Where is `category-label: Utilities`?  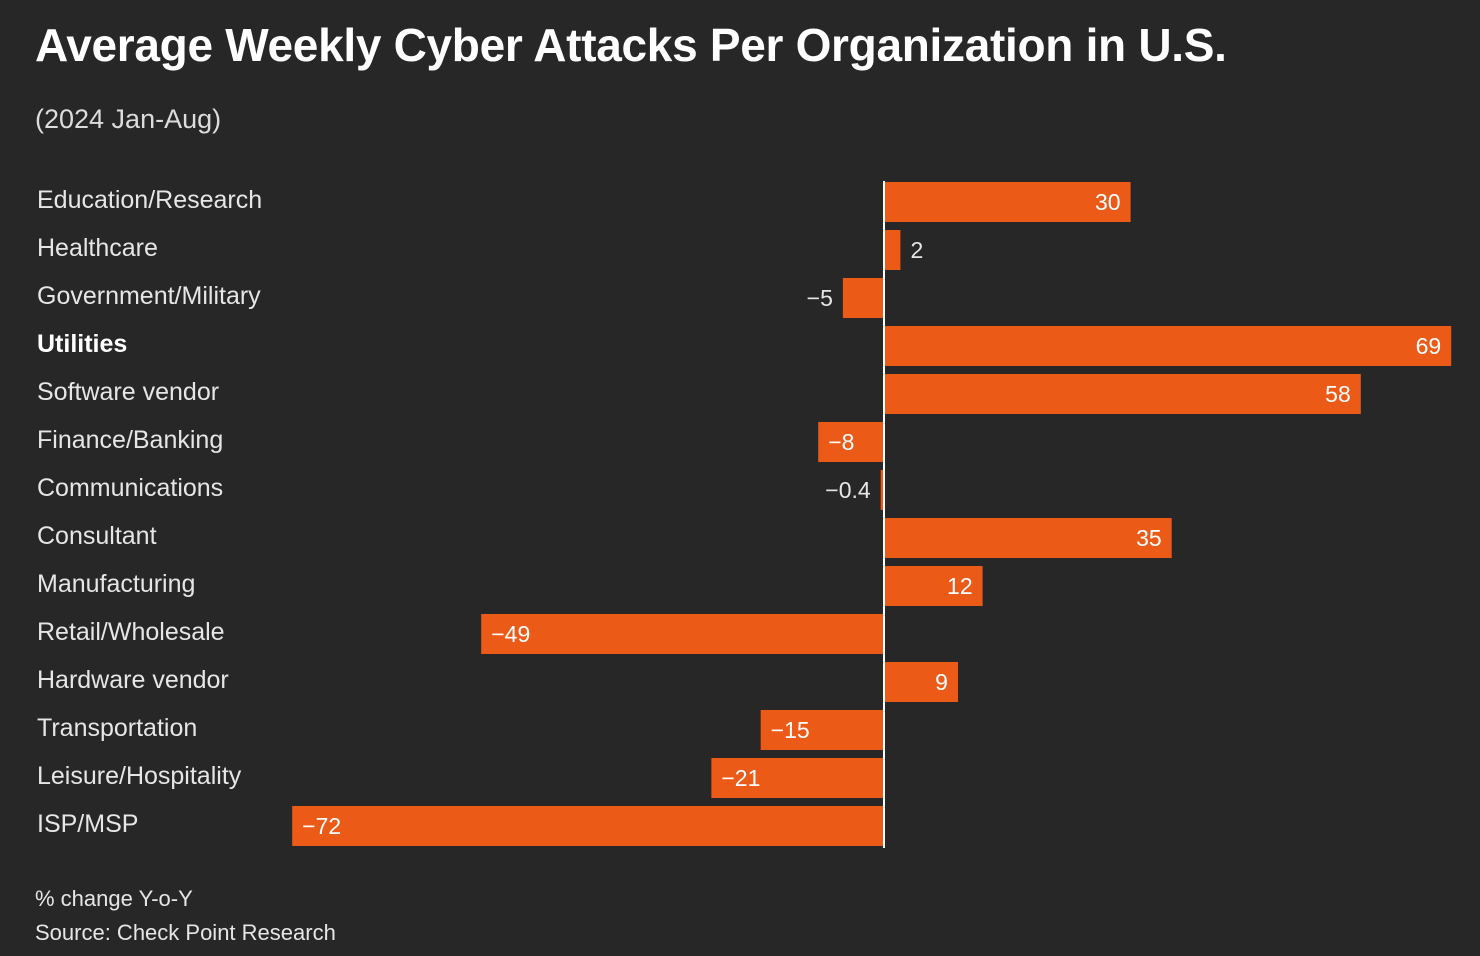
category-label: Utilities is located at coordinates (82, 344).